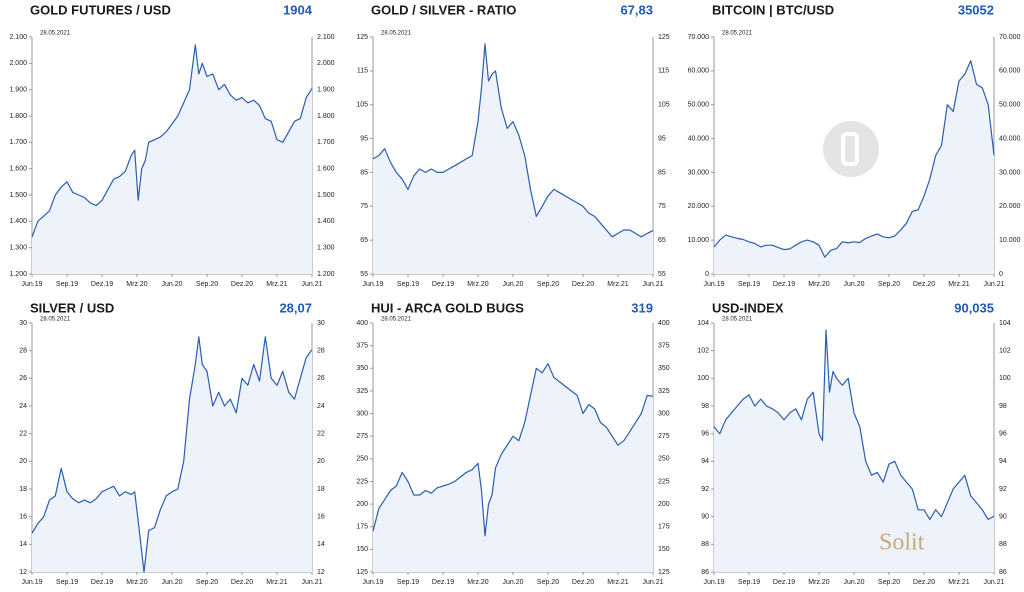 This screenshot has width=1024, height=592. I want to click on y-tick-label: 14, so click(23, 544).